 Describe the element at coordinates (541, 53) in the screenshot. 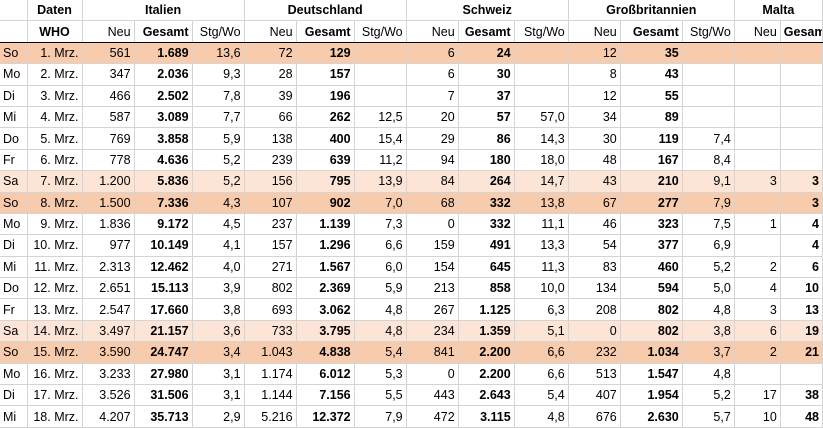

I see `cell-ch-stg` at that location.